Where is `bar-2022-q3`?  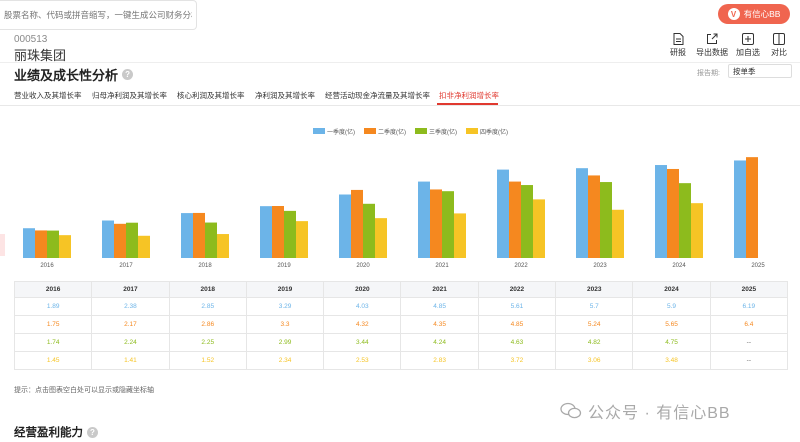
bar-2022-q3 is located at coordinates (527, 221).